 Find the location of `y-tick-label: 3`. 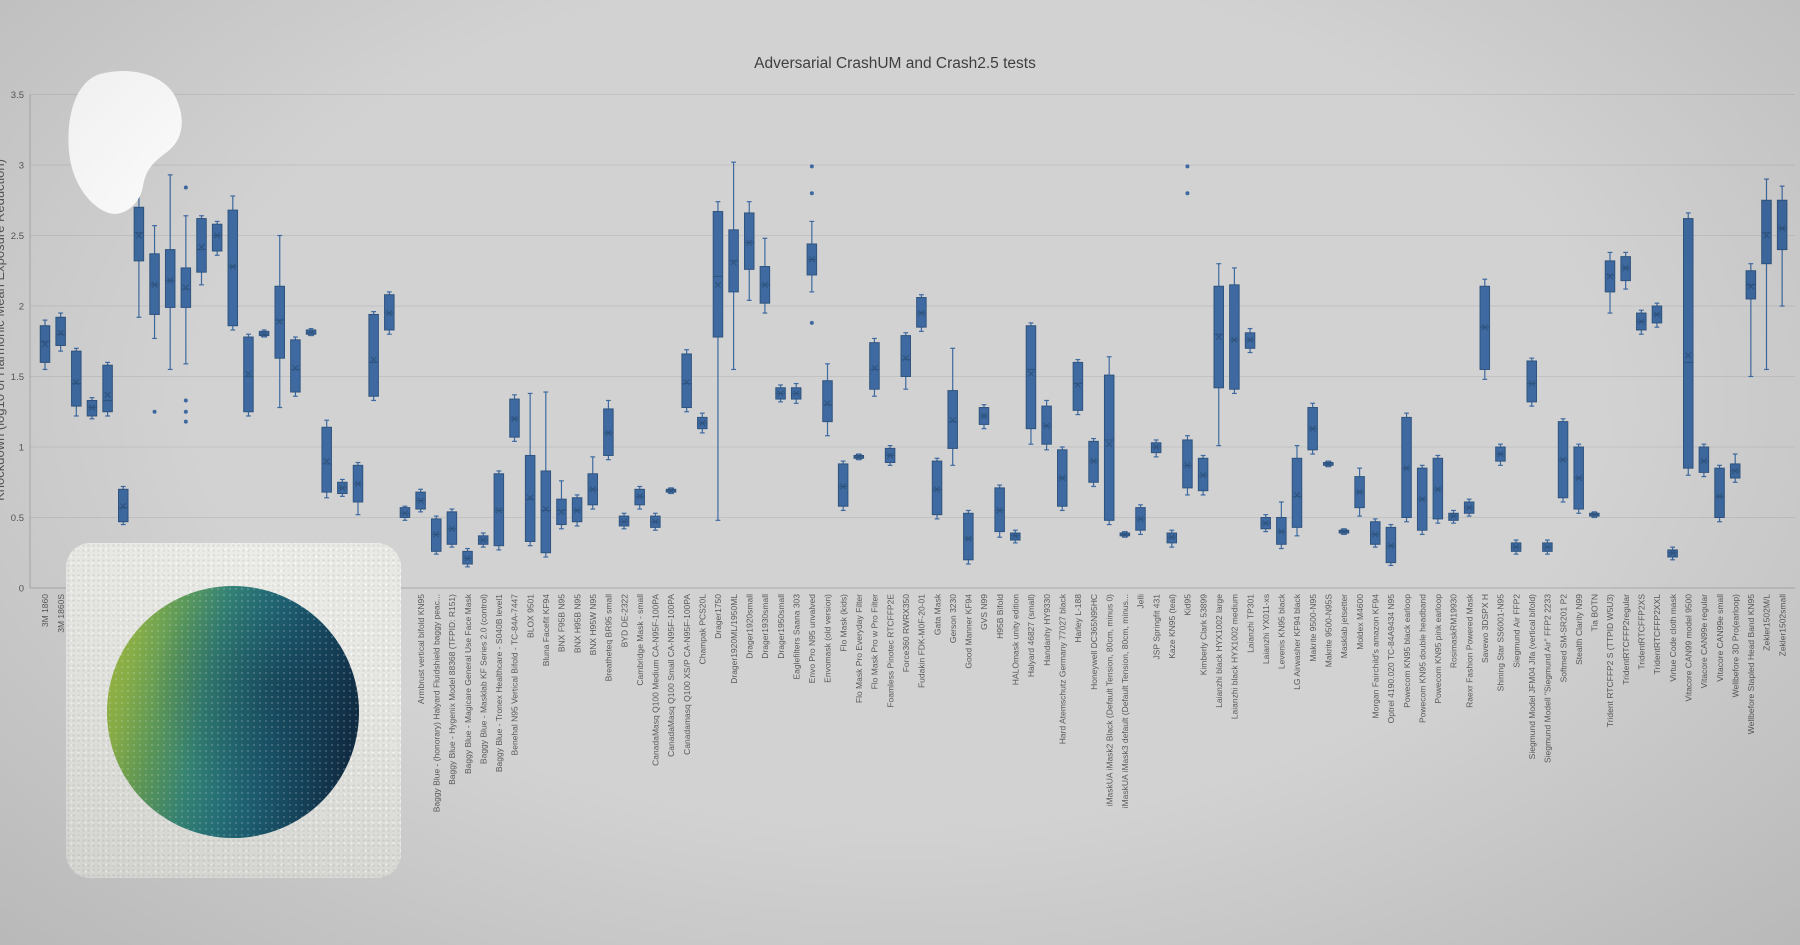

y-tick-label: 3 is located at coordinates (21, 166).